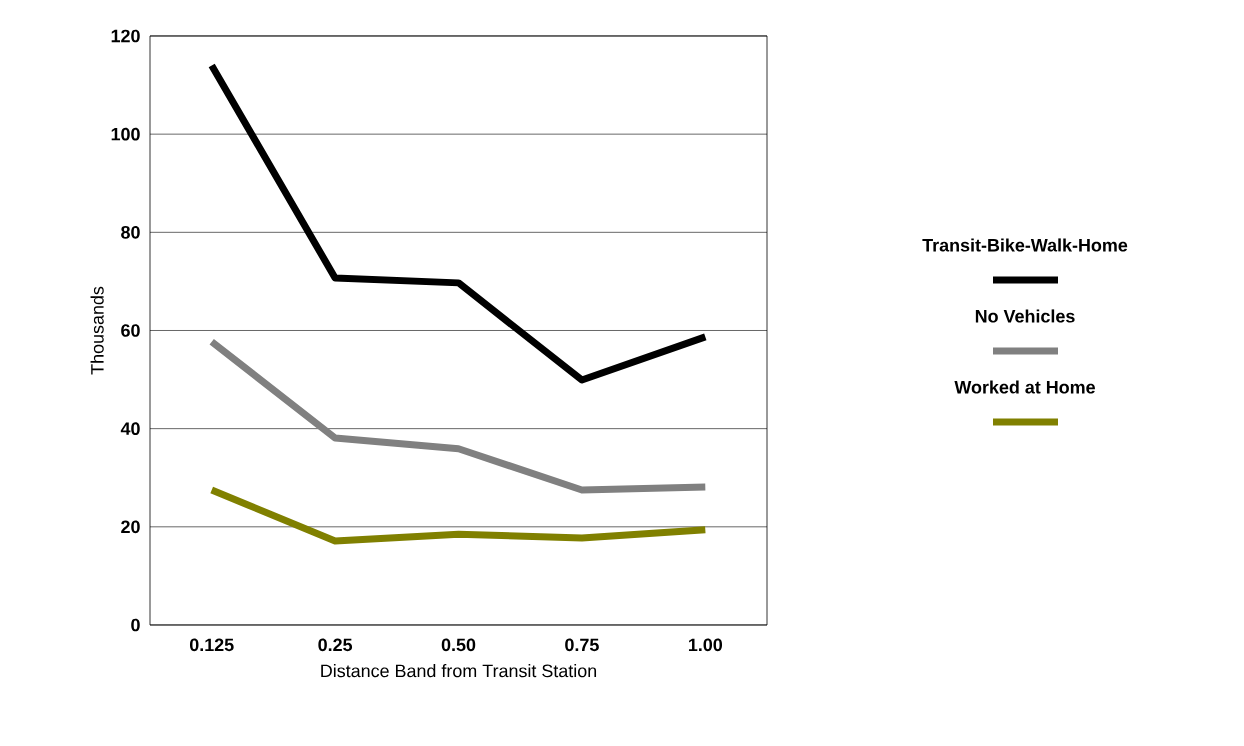 Image resolution: width=1244 pixels, height=746 pixels. Describe the element at coordinates (1025, 245) in the screenshot. I see `text: Transit-Bike-Walk-Home` at that location.